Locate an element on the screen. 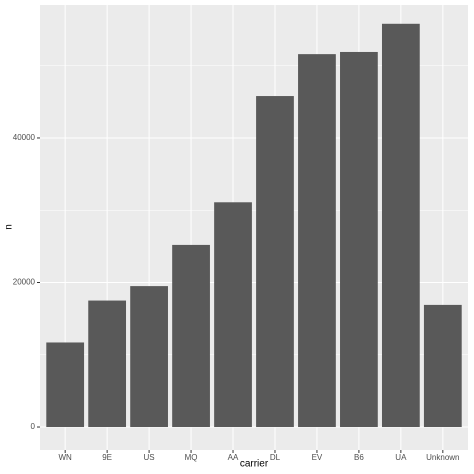 The image size is (474, 474). x-tick-label: 9E is located at coordinates (107, 457).